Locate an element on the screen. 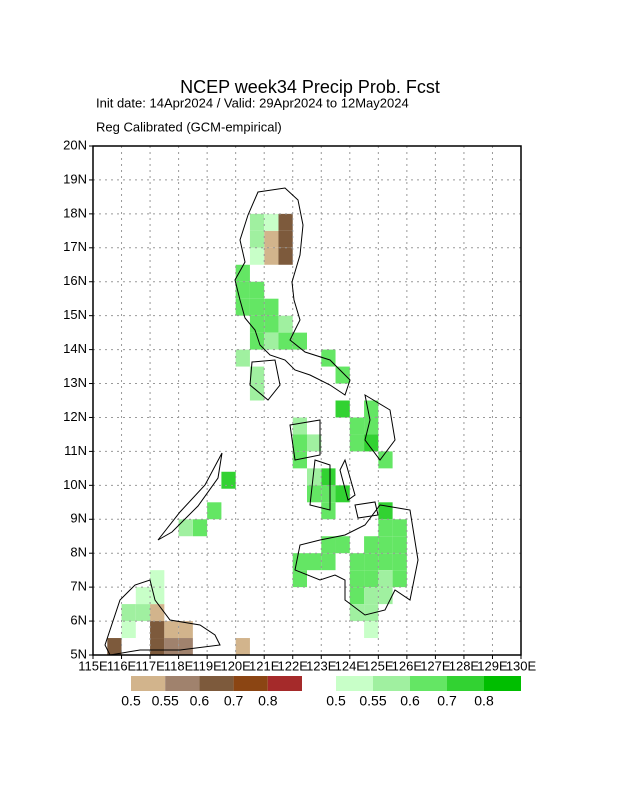  samar-leyte is located at coordinates (380, 427).